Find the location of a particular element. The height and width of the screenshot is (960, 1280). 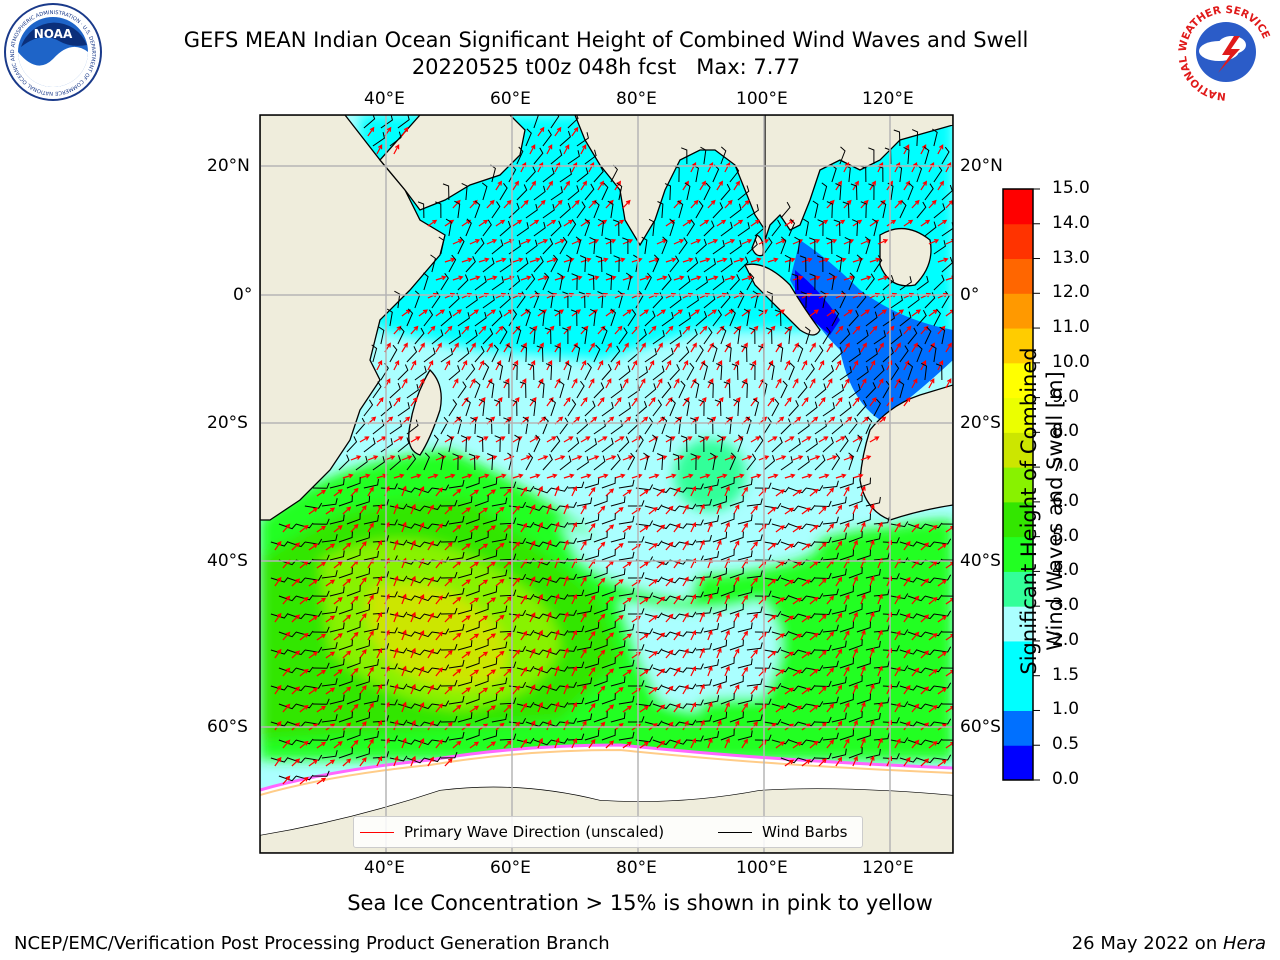

colorbar-band is located at coordinates (1018, 450).